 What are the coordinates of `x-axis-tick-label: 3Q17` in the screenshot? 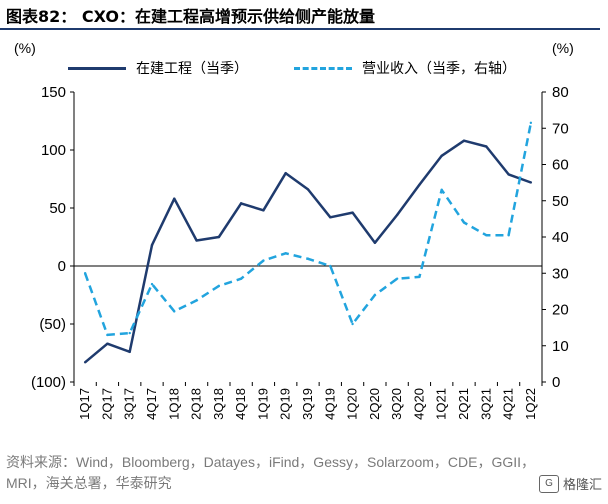 It's located at (129, 404).